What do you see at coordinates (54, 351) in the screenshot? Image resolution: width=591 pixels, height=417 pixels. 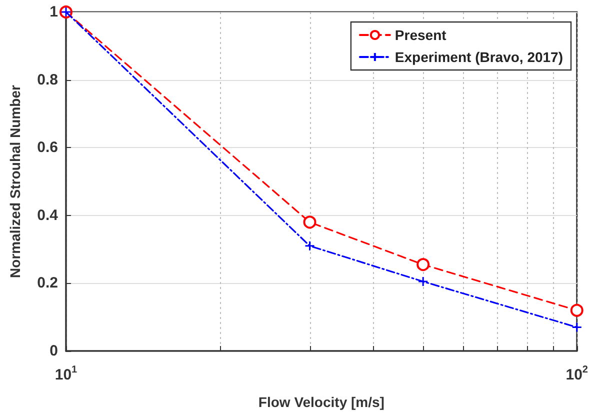 I see `y-tick-label: 0` at bounding box center [54, 351].